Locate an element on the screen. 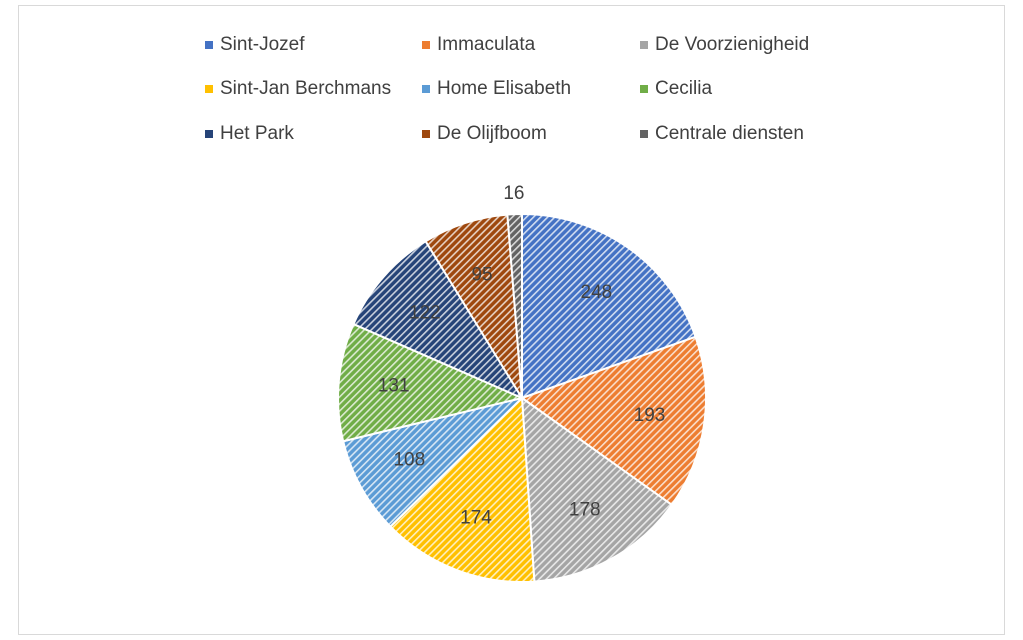  legend-label: Centrale diensten is located at coordinates (729, 133).